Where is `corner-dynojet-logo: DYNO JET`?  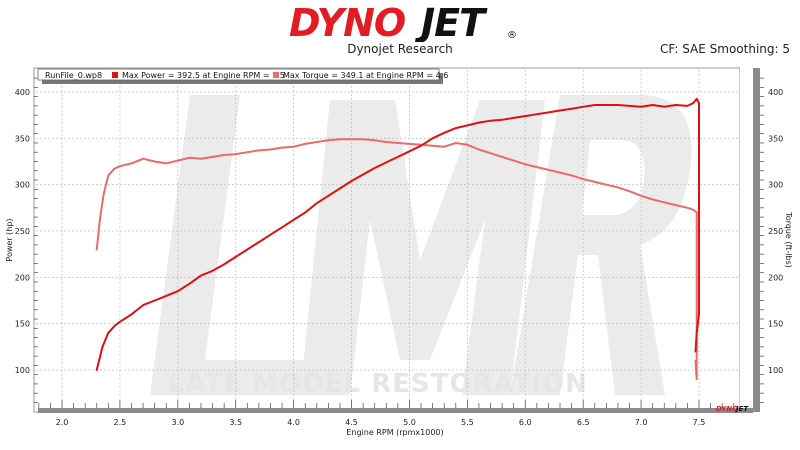 corner-dynojet-logo: DYNO JET is located at coordinates (732, 409).